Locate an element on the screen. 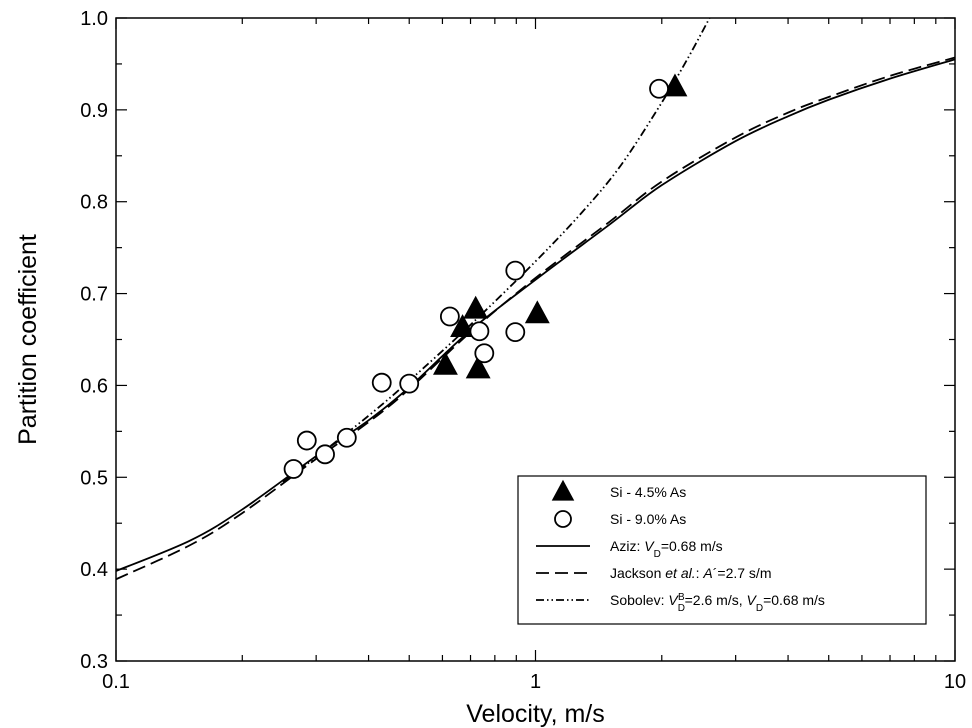 This screenshot has height=728, width=972. legend-entry: Jackson et al.: A´=2.7 s/m is located at coordinates (653, 573).